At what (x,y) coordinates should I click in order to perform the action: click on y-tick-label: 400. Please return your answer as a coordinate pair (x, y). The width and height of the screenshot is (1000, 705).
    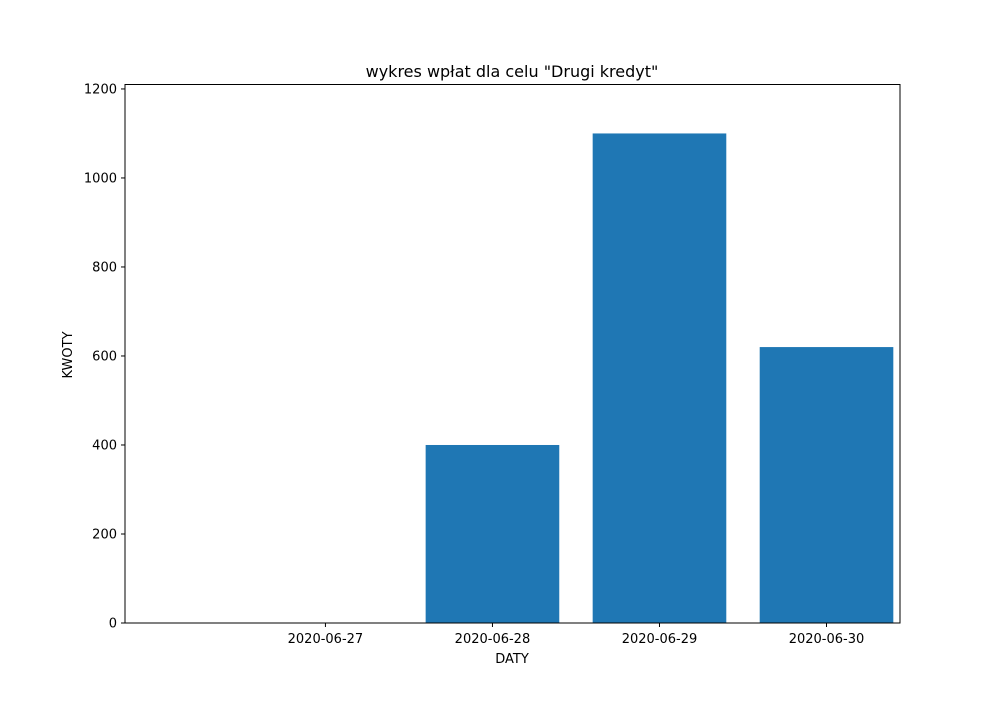
    Looking at the image, I should click on (104, 445).